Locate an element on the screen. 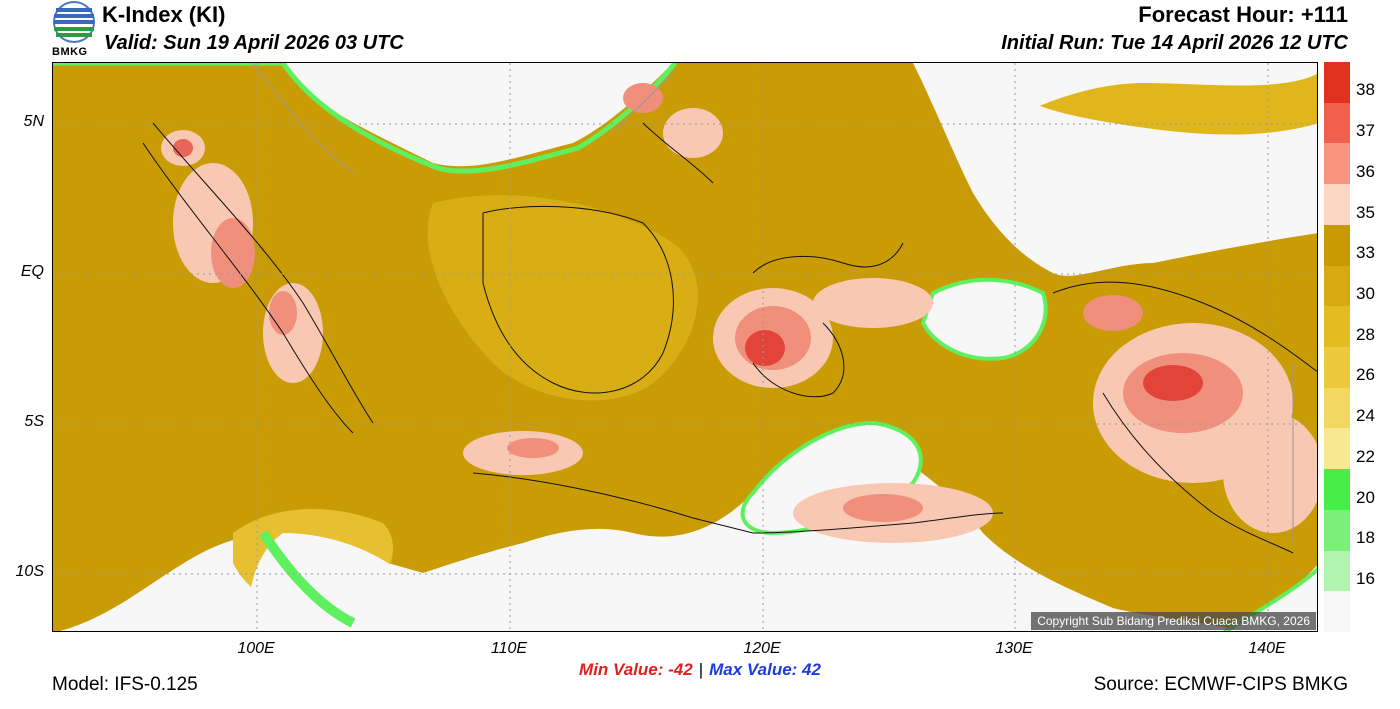 The image size is (1400, 709). colorbar-label: 33 is located at coordinates (1365, 253).